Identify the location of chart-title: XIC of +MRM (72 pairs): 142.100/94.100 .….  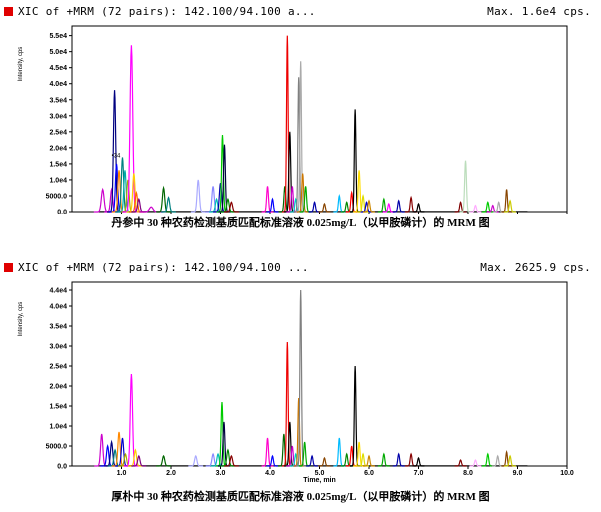
(163, 267).